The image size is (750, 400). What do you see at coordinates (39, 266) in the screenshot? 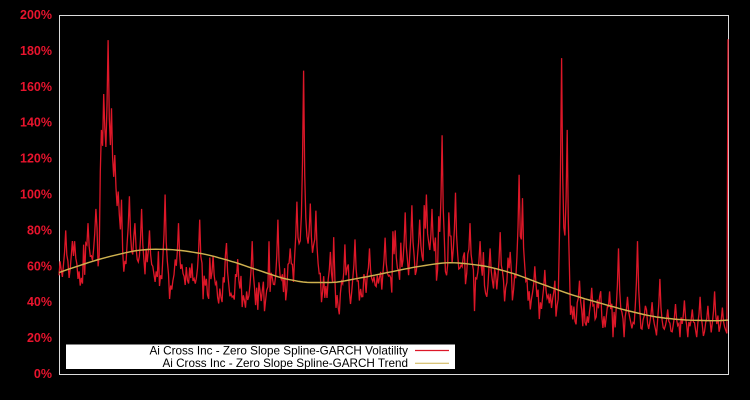
I see `svg-text: 60%` at bounding box center [39, 266].